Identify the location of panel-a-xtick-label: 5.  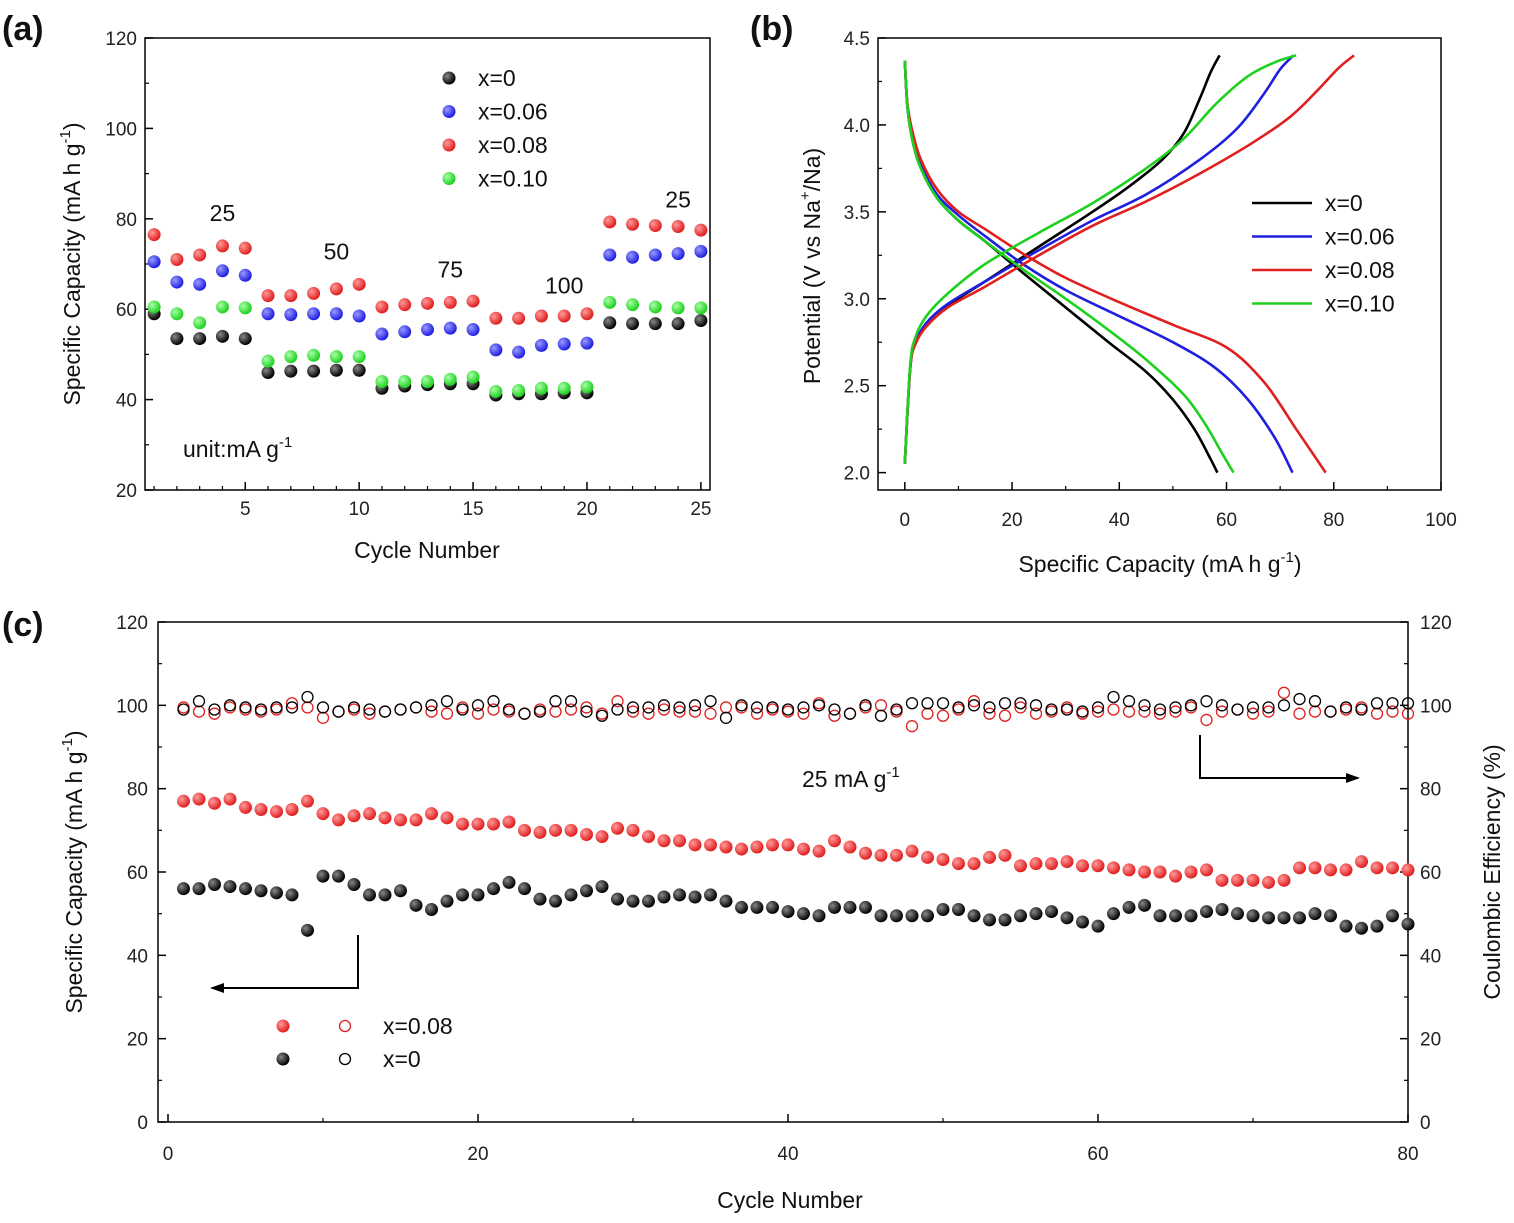
(245, 509).